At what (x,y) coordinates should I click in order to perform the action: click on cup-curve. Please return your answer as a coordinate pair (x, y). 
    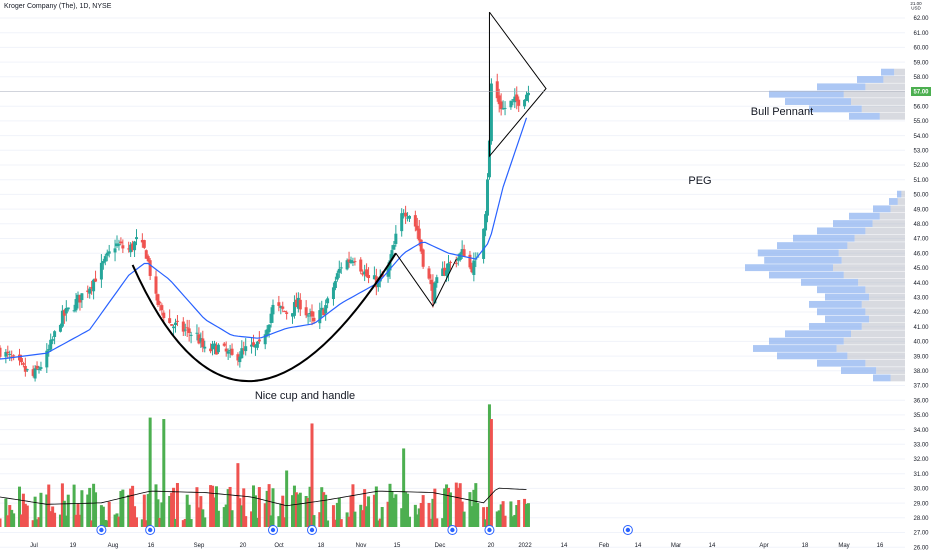
    Looking at the image, I should click on (264, 317).